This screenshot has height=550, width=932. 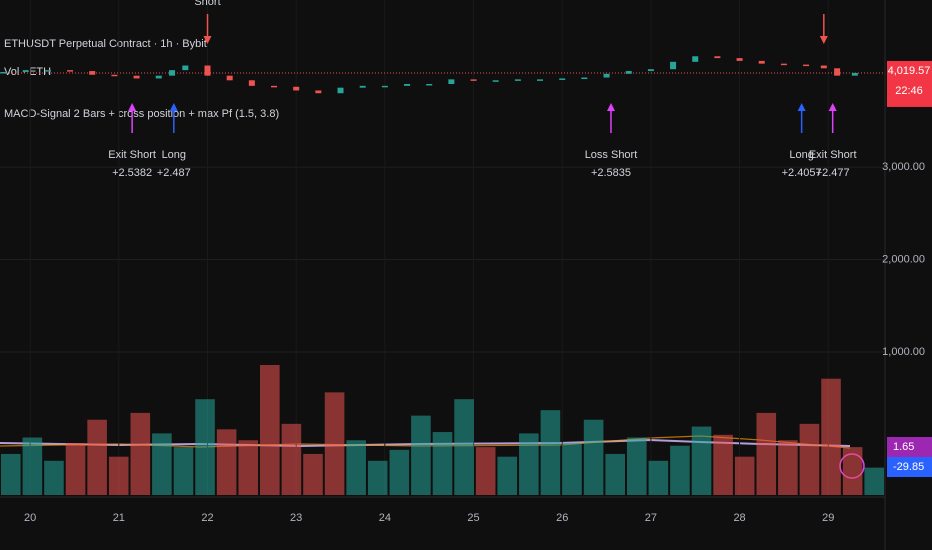 I want to click on countdown: 22:46, so click(x=909, y=91).